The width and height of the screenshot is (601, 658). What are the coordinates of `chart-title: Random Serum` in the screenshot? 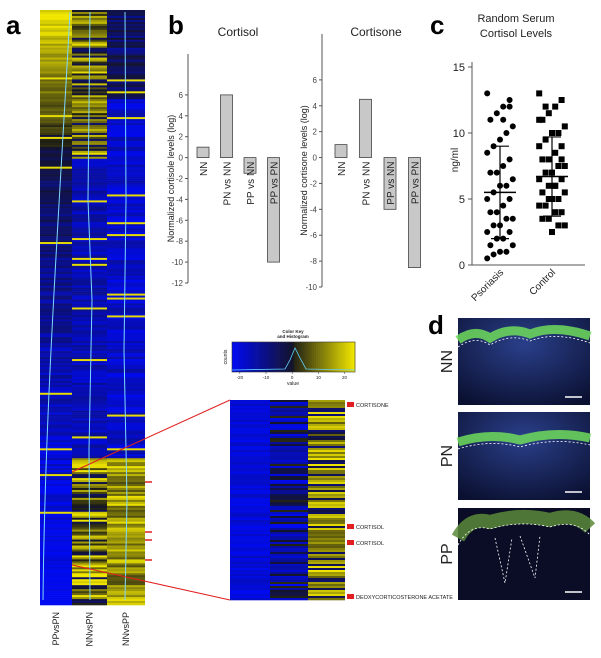 It's located at (515, 19).